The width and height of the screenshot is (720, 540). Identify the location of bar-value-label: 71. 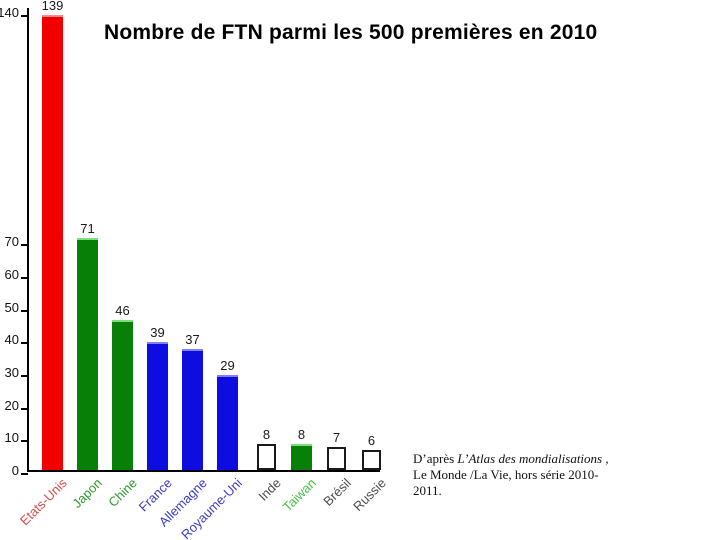
(87, 228).